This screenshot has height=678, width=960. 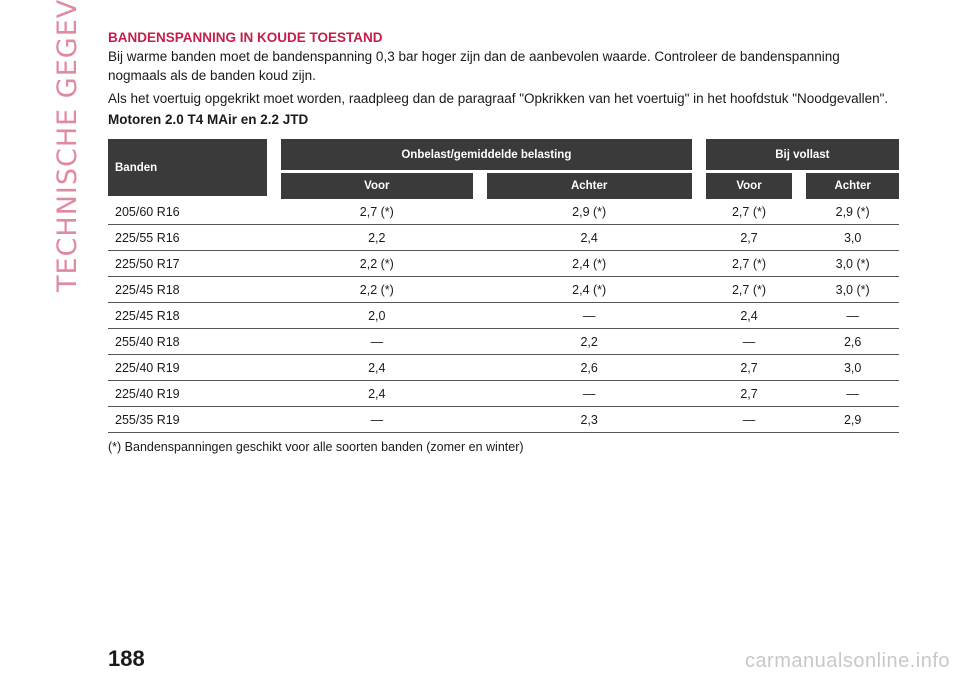 I want to click on full-load-rear-cell: 2,9, so click(x=852, y=420).